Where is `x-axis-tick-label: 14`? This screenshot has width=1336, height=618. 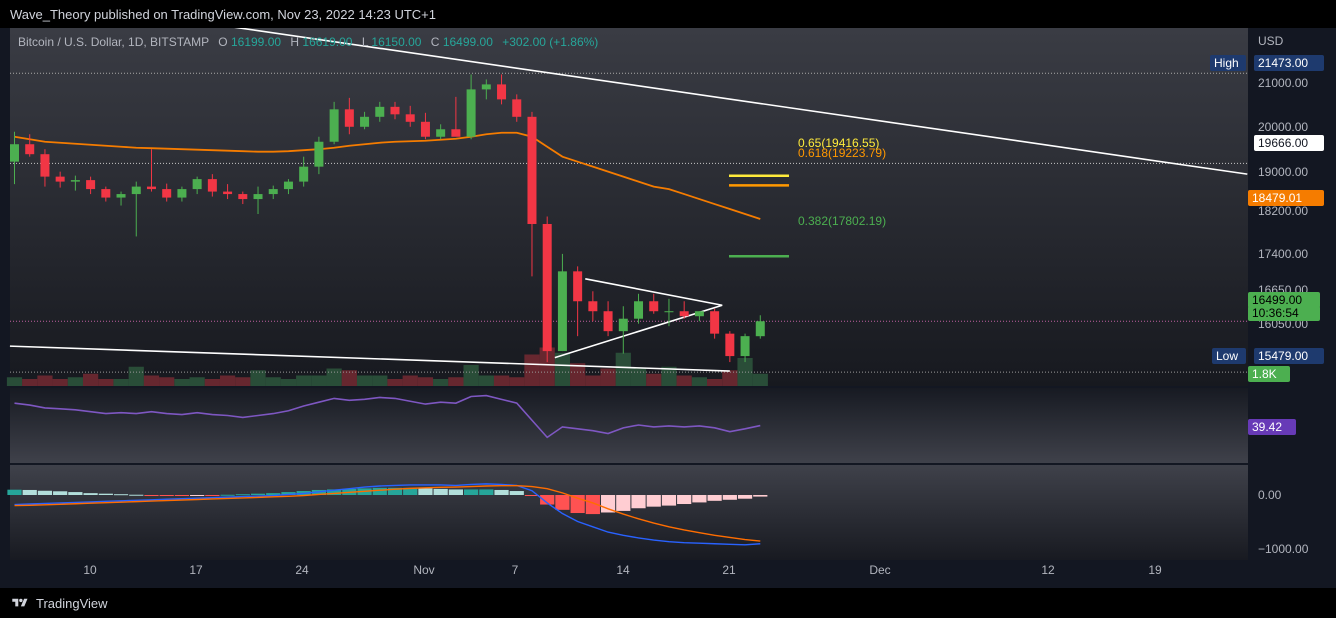 x-axis-tick-label: 14 is located at coordinates (623, 570).